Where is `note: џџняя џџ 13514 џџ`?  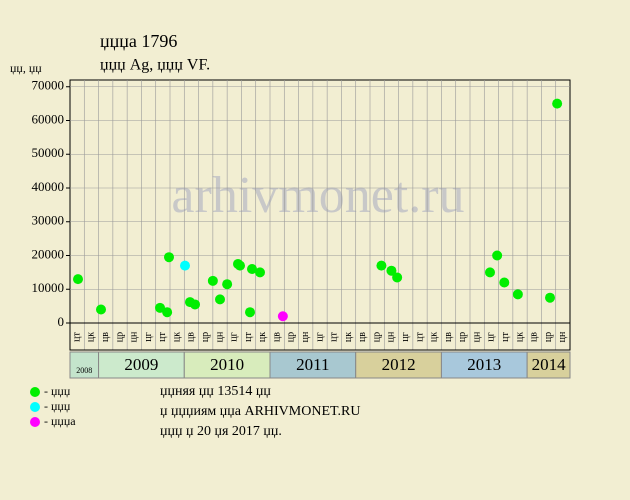 note: џџняя џџ 13514 џџ is located at coordinates (215, 391).